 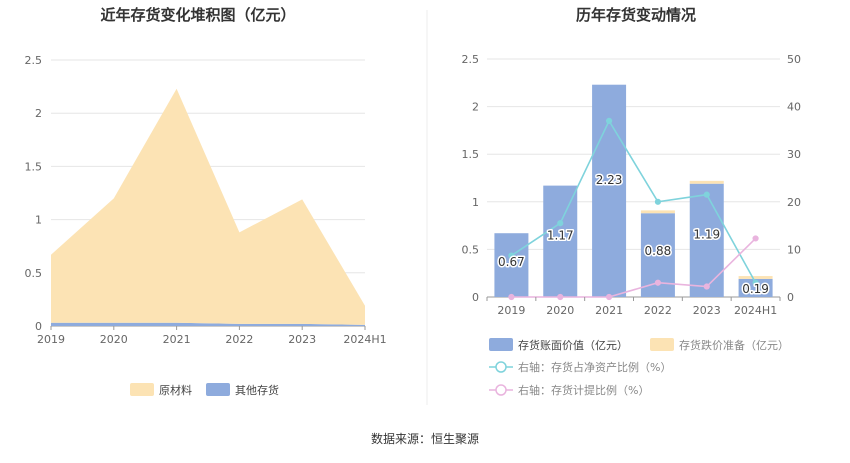 I want to click on line-ratio-net-assets, so click(x=633, y=201).